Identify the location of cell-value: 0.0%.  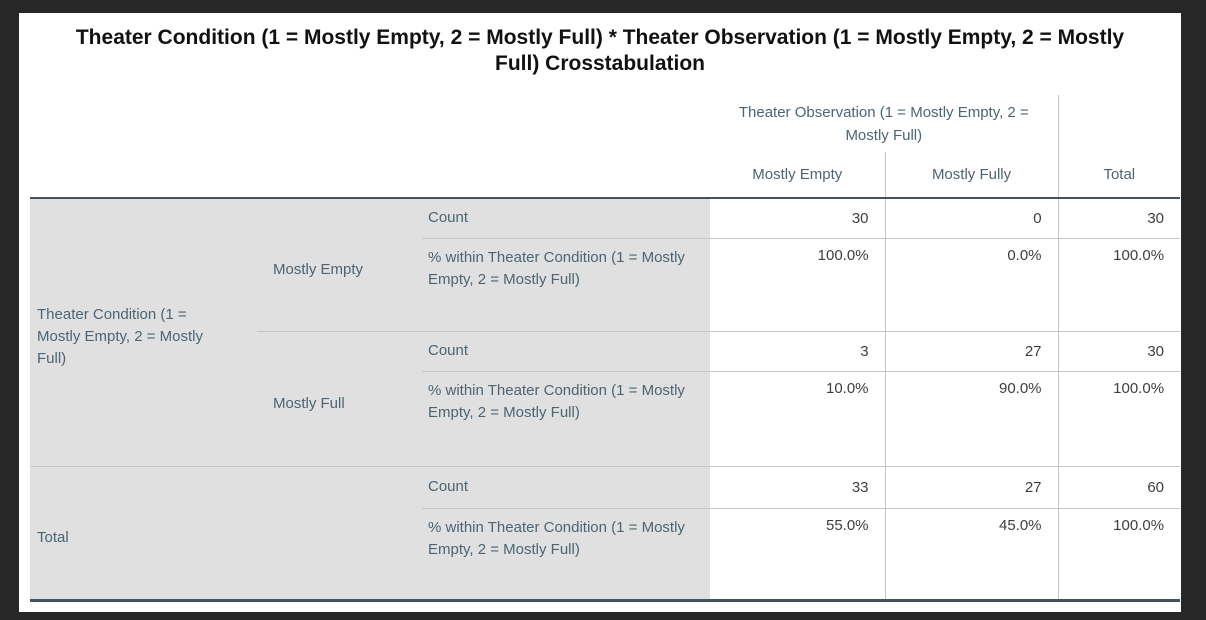
(971, 284).